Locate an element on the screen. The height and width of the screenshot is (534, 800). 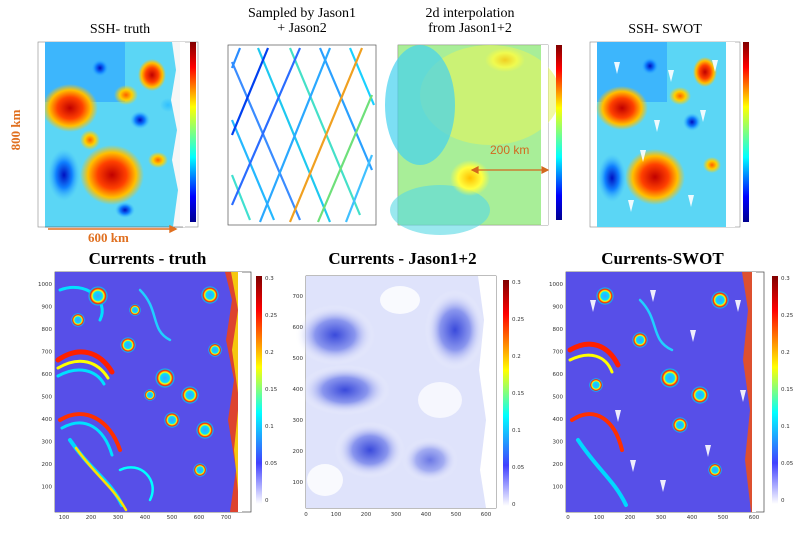
currents-swot-x-tick: 100 is located at coordinates (599, 518).